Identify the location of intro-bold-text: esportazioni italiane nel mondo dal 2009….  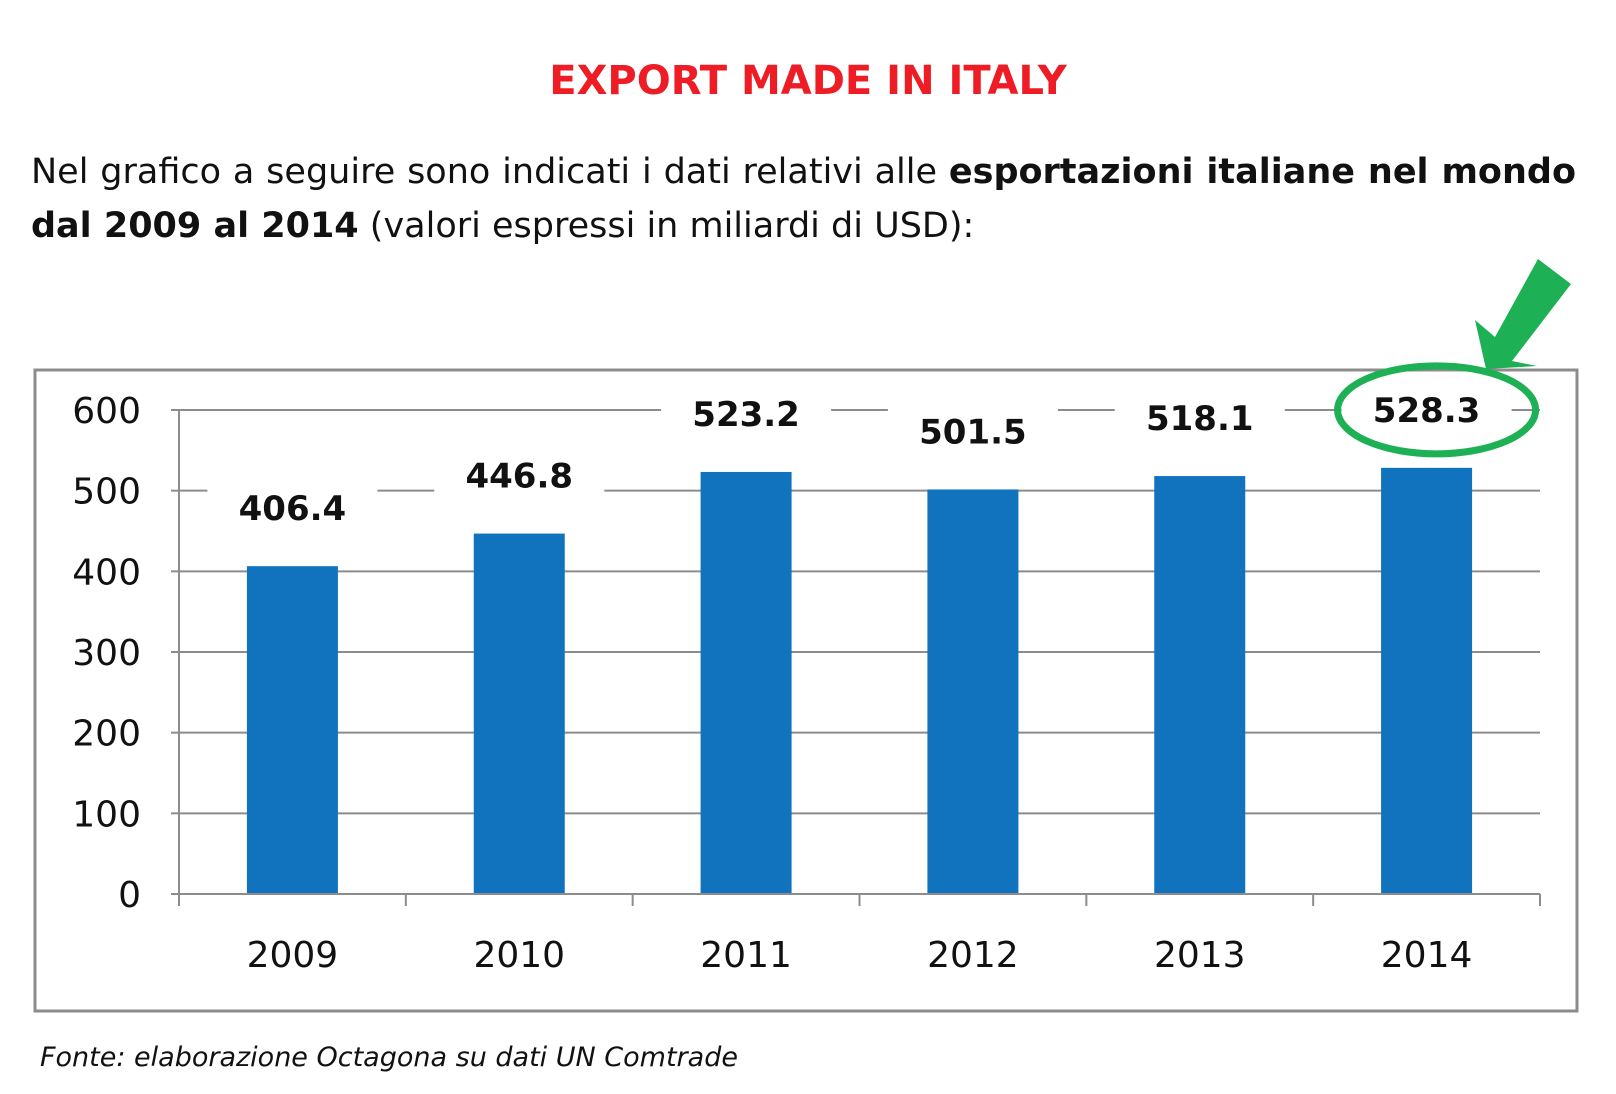
(803, 199).